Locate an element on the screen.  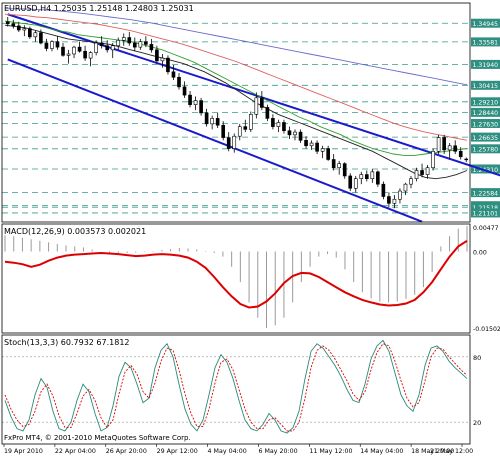
price-label: 1.30415 is located at coordinates (486, 86).